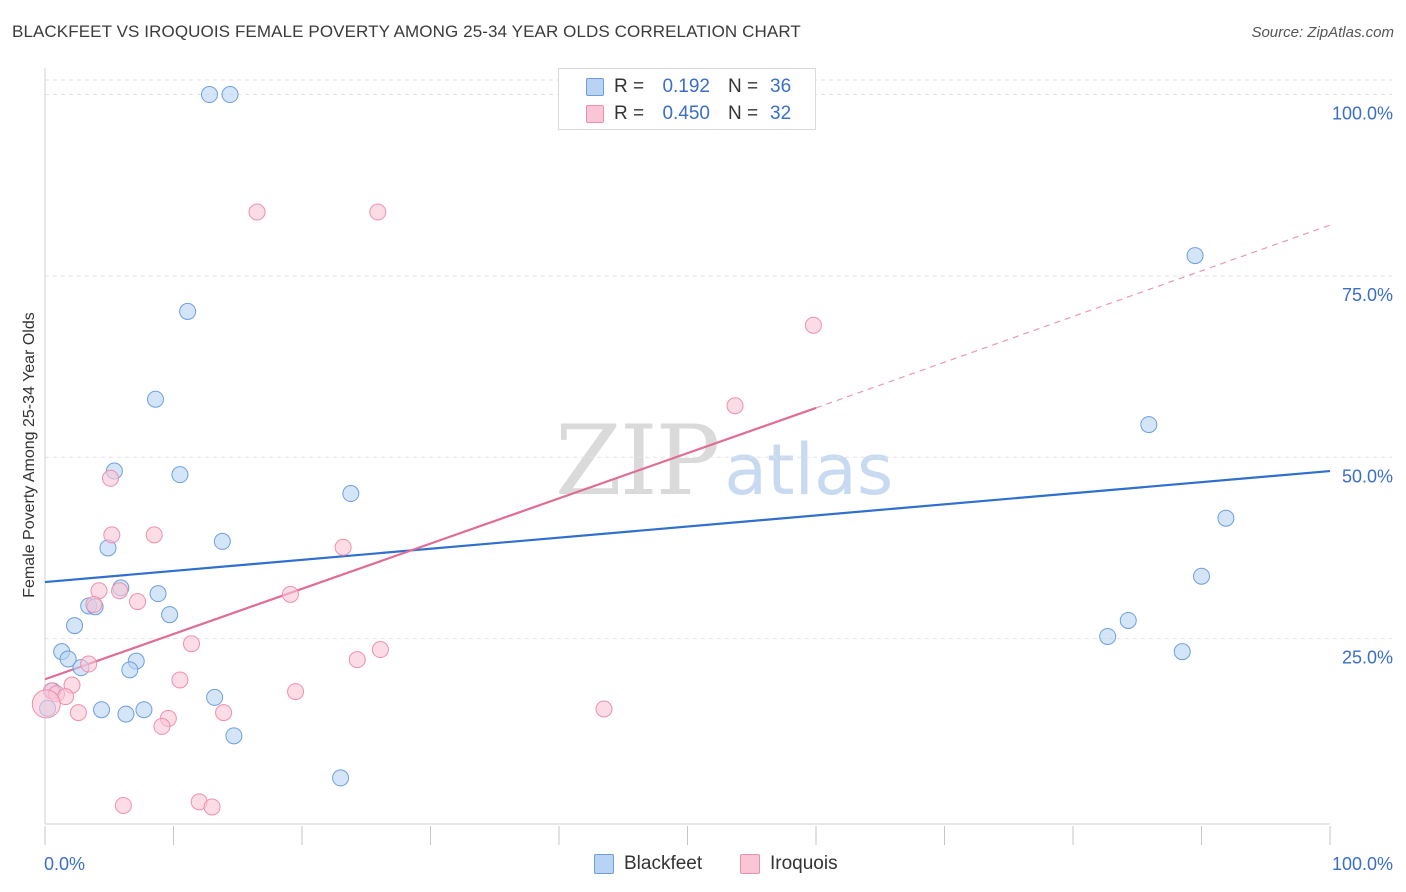 The height and width of the screenshot is (892, 1406). I want to click on n-value: 32, so click(781, 113).